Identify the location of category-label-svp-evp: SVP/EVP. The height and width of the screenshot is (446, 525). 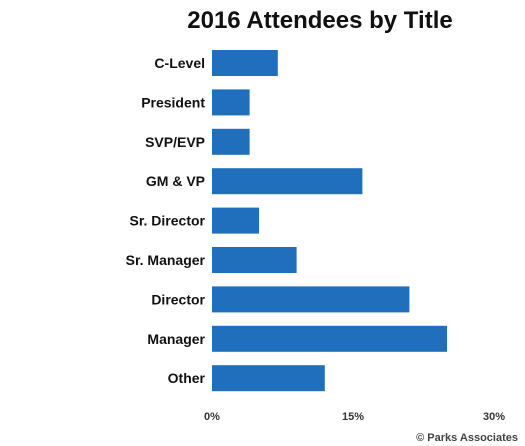
(175, 142).